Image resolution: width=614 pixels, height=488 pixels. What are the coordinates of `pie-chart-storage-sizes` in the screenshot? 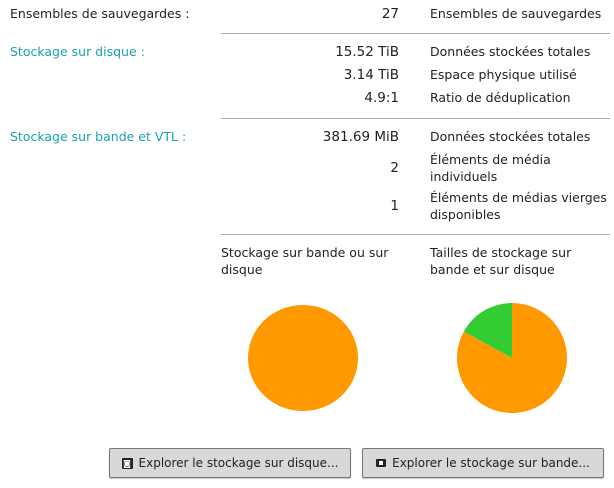 It's located at (512, 358).